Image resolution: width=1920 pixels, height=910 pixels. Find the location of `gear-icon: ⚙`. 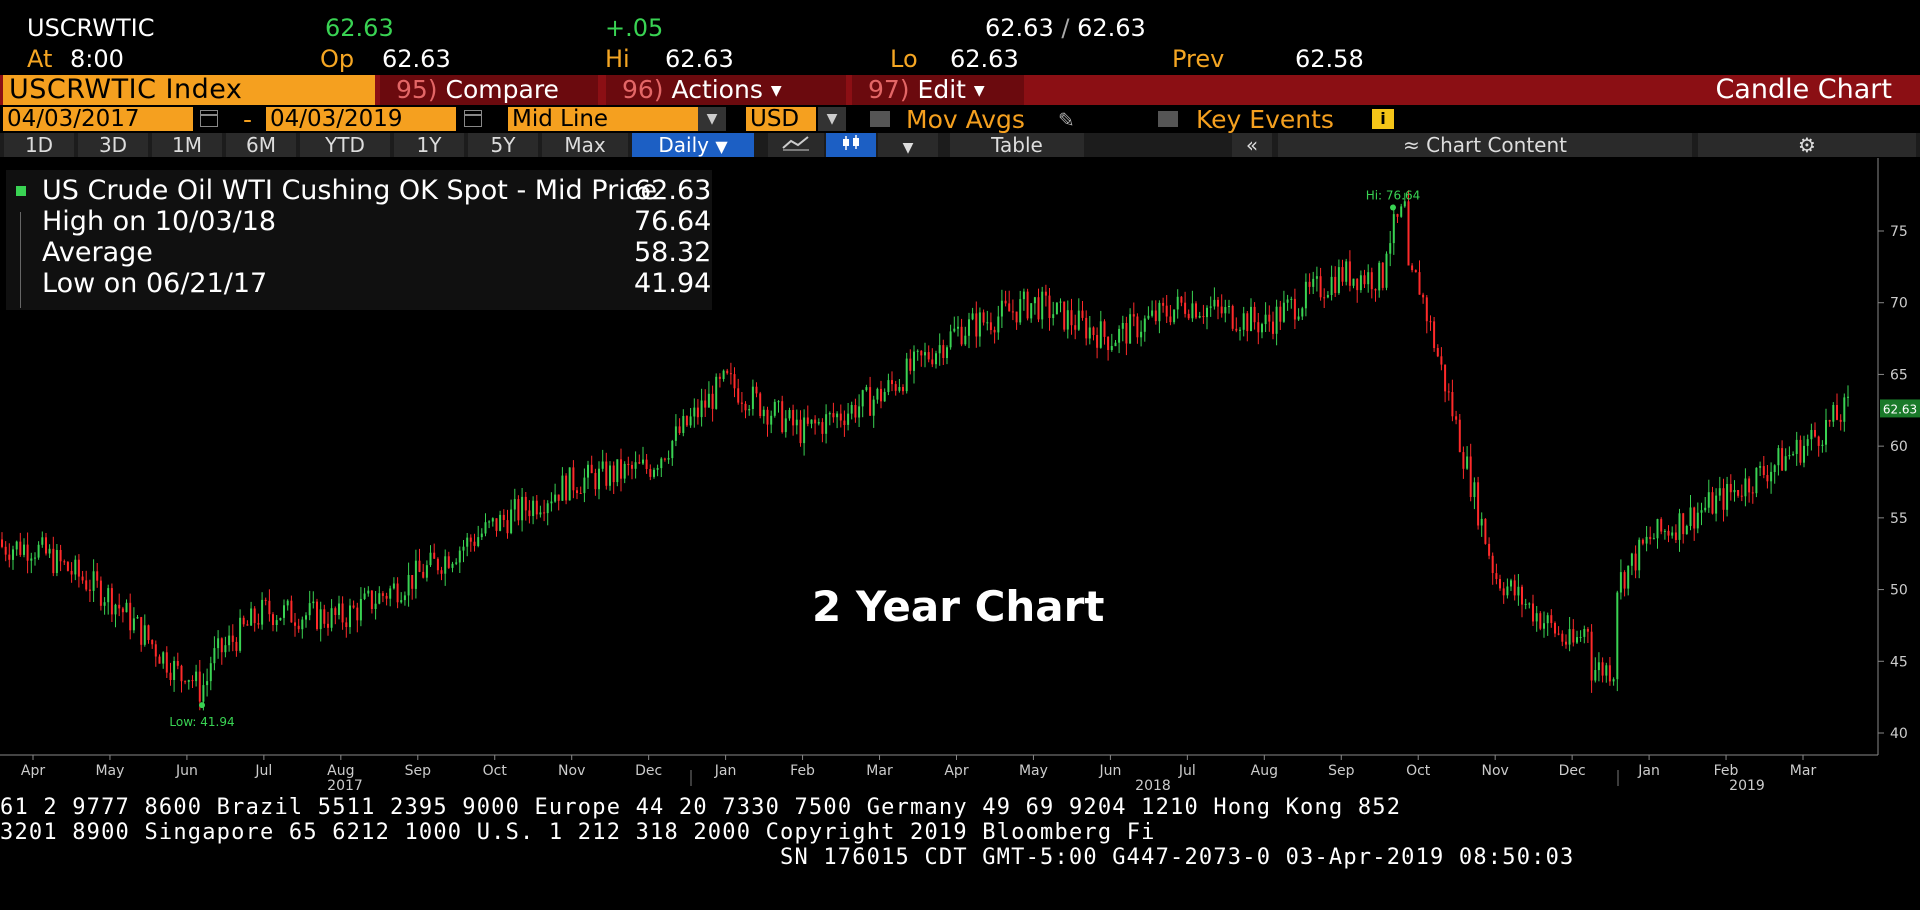

gear-icon: ⚙ is located at coordinates (1807, 145).